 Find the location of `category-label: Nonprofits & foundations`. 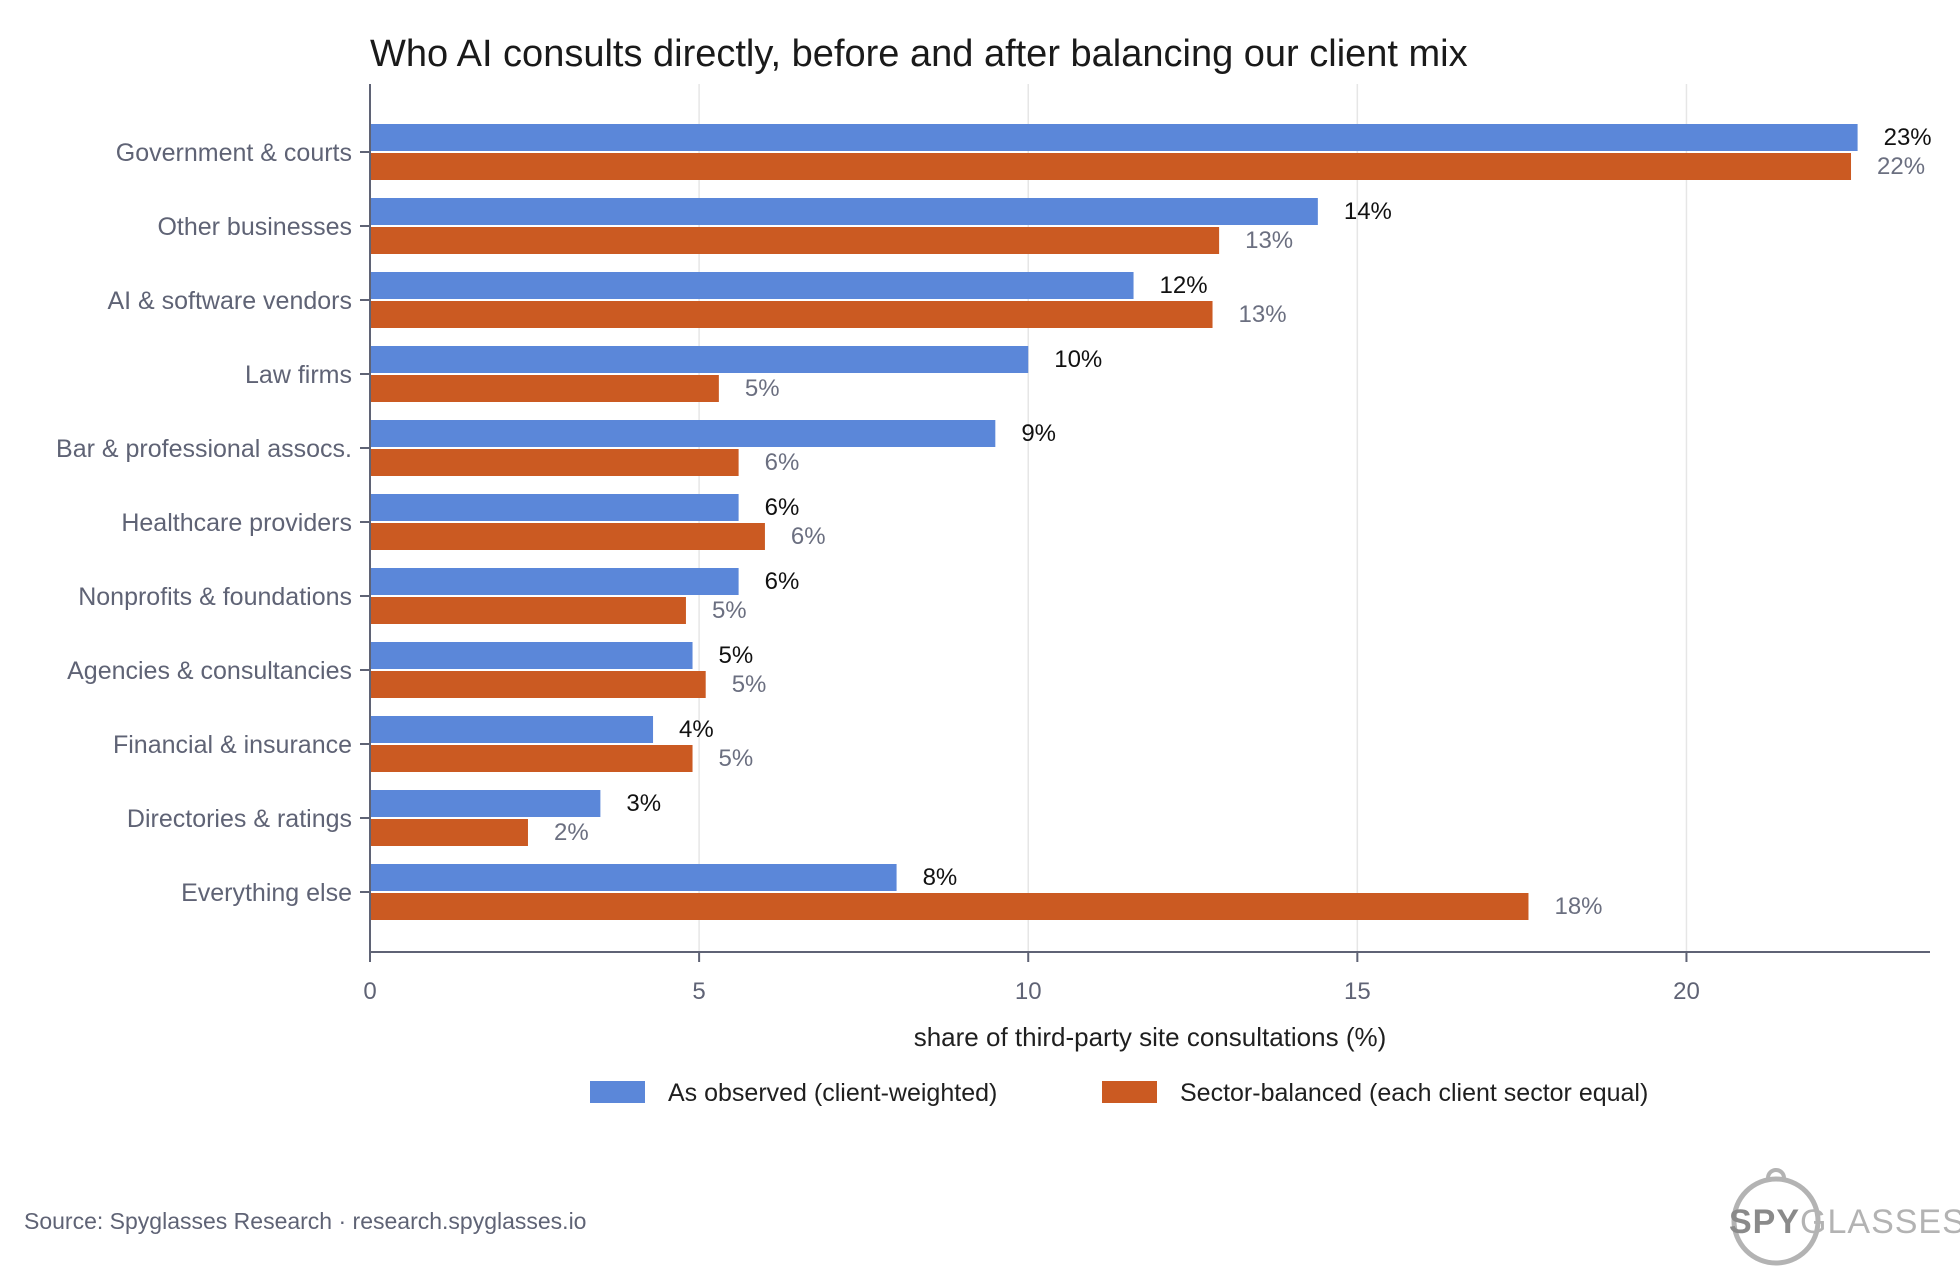

category-label: Nonprofits & foundations is located at coordinates (215, 597).